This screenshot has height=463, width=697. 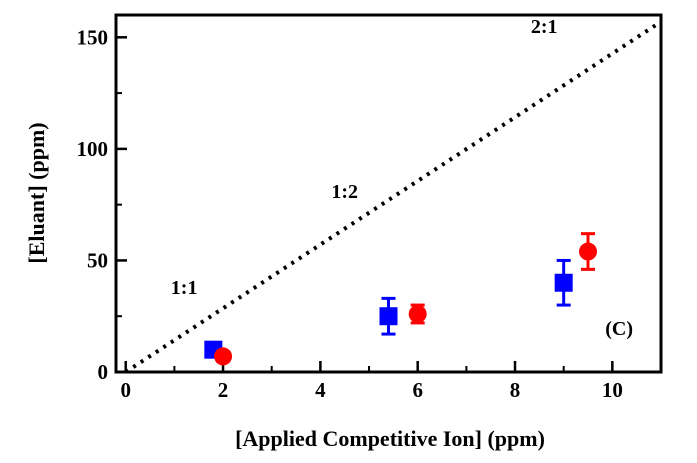 What do you see at coordinates (320, 390) in the screenshot?
I see `x-tick-label: 4` at bounding box center [320, 390].